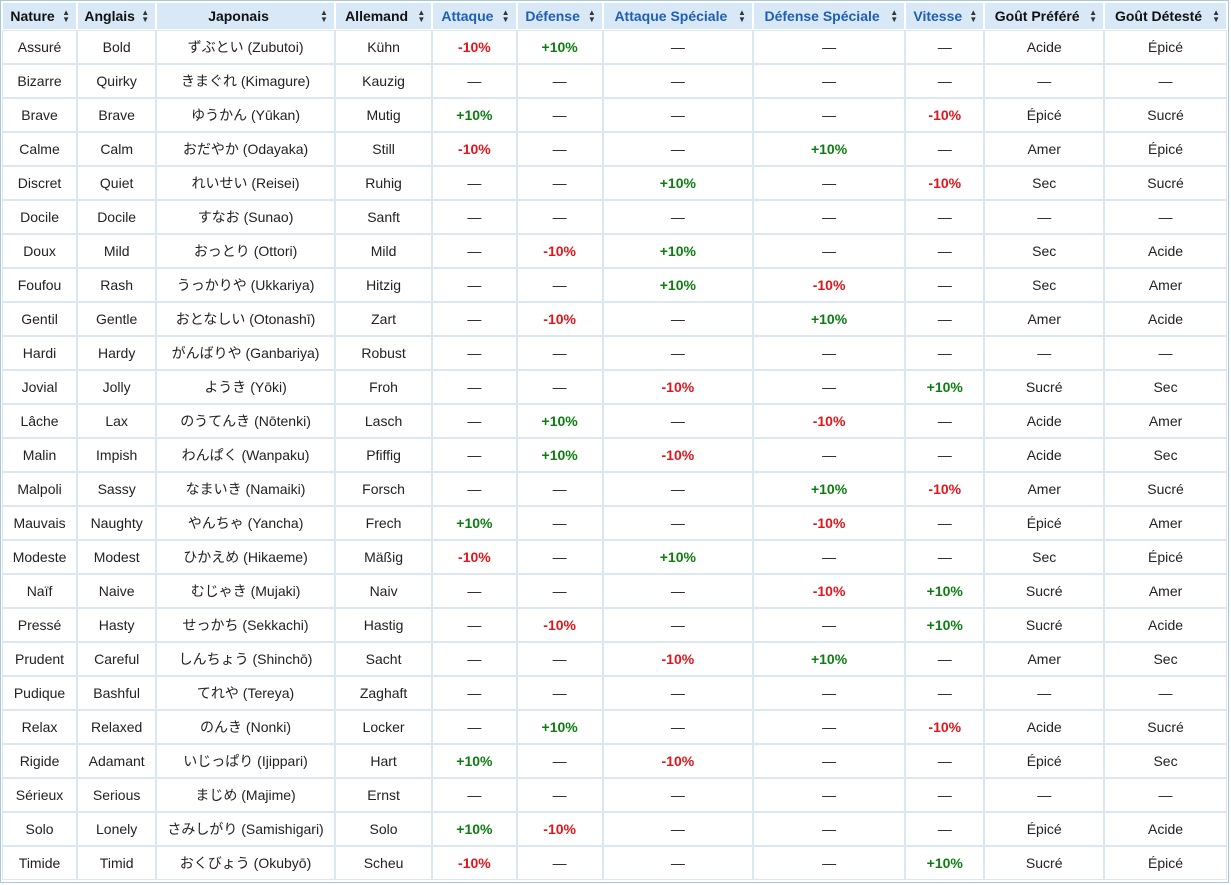  What do you see at coordinates (383, 523) in the screenshot?
I see `cell-allemand: Frech` at bounding box center [383, 523].